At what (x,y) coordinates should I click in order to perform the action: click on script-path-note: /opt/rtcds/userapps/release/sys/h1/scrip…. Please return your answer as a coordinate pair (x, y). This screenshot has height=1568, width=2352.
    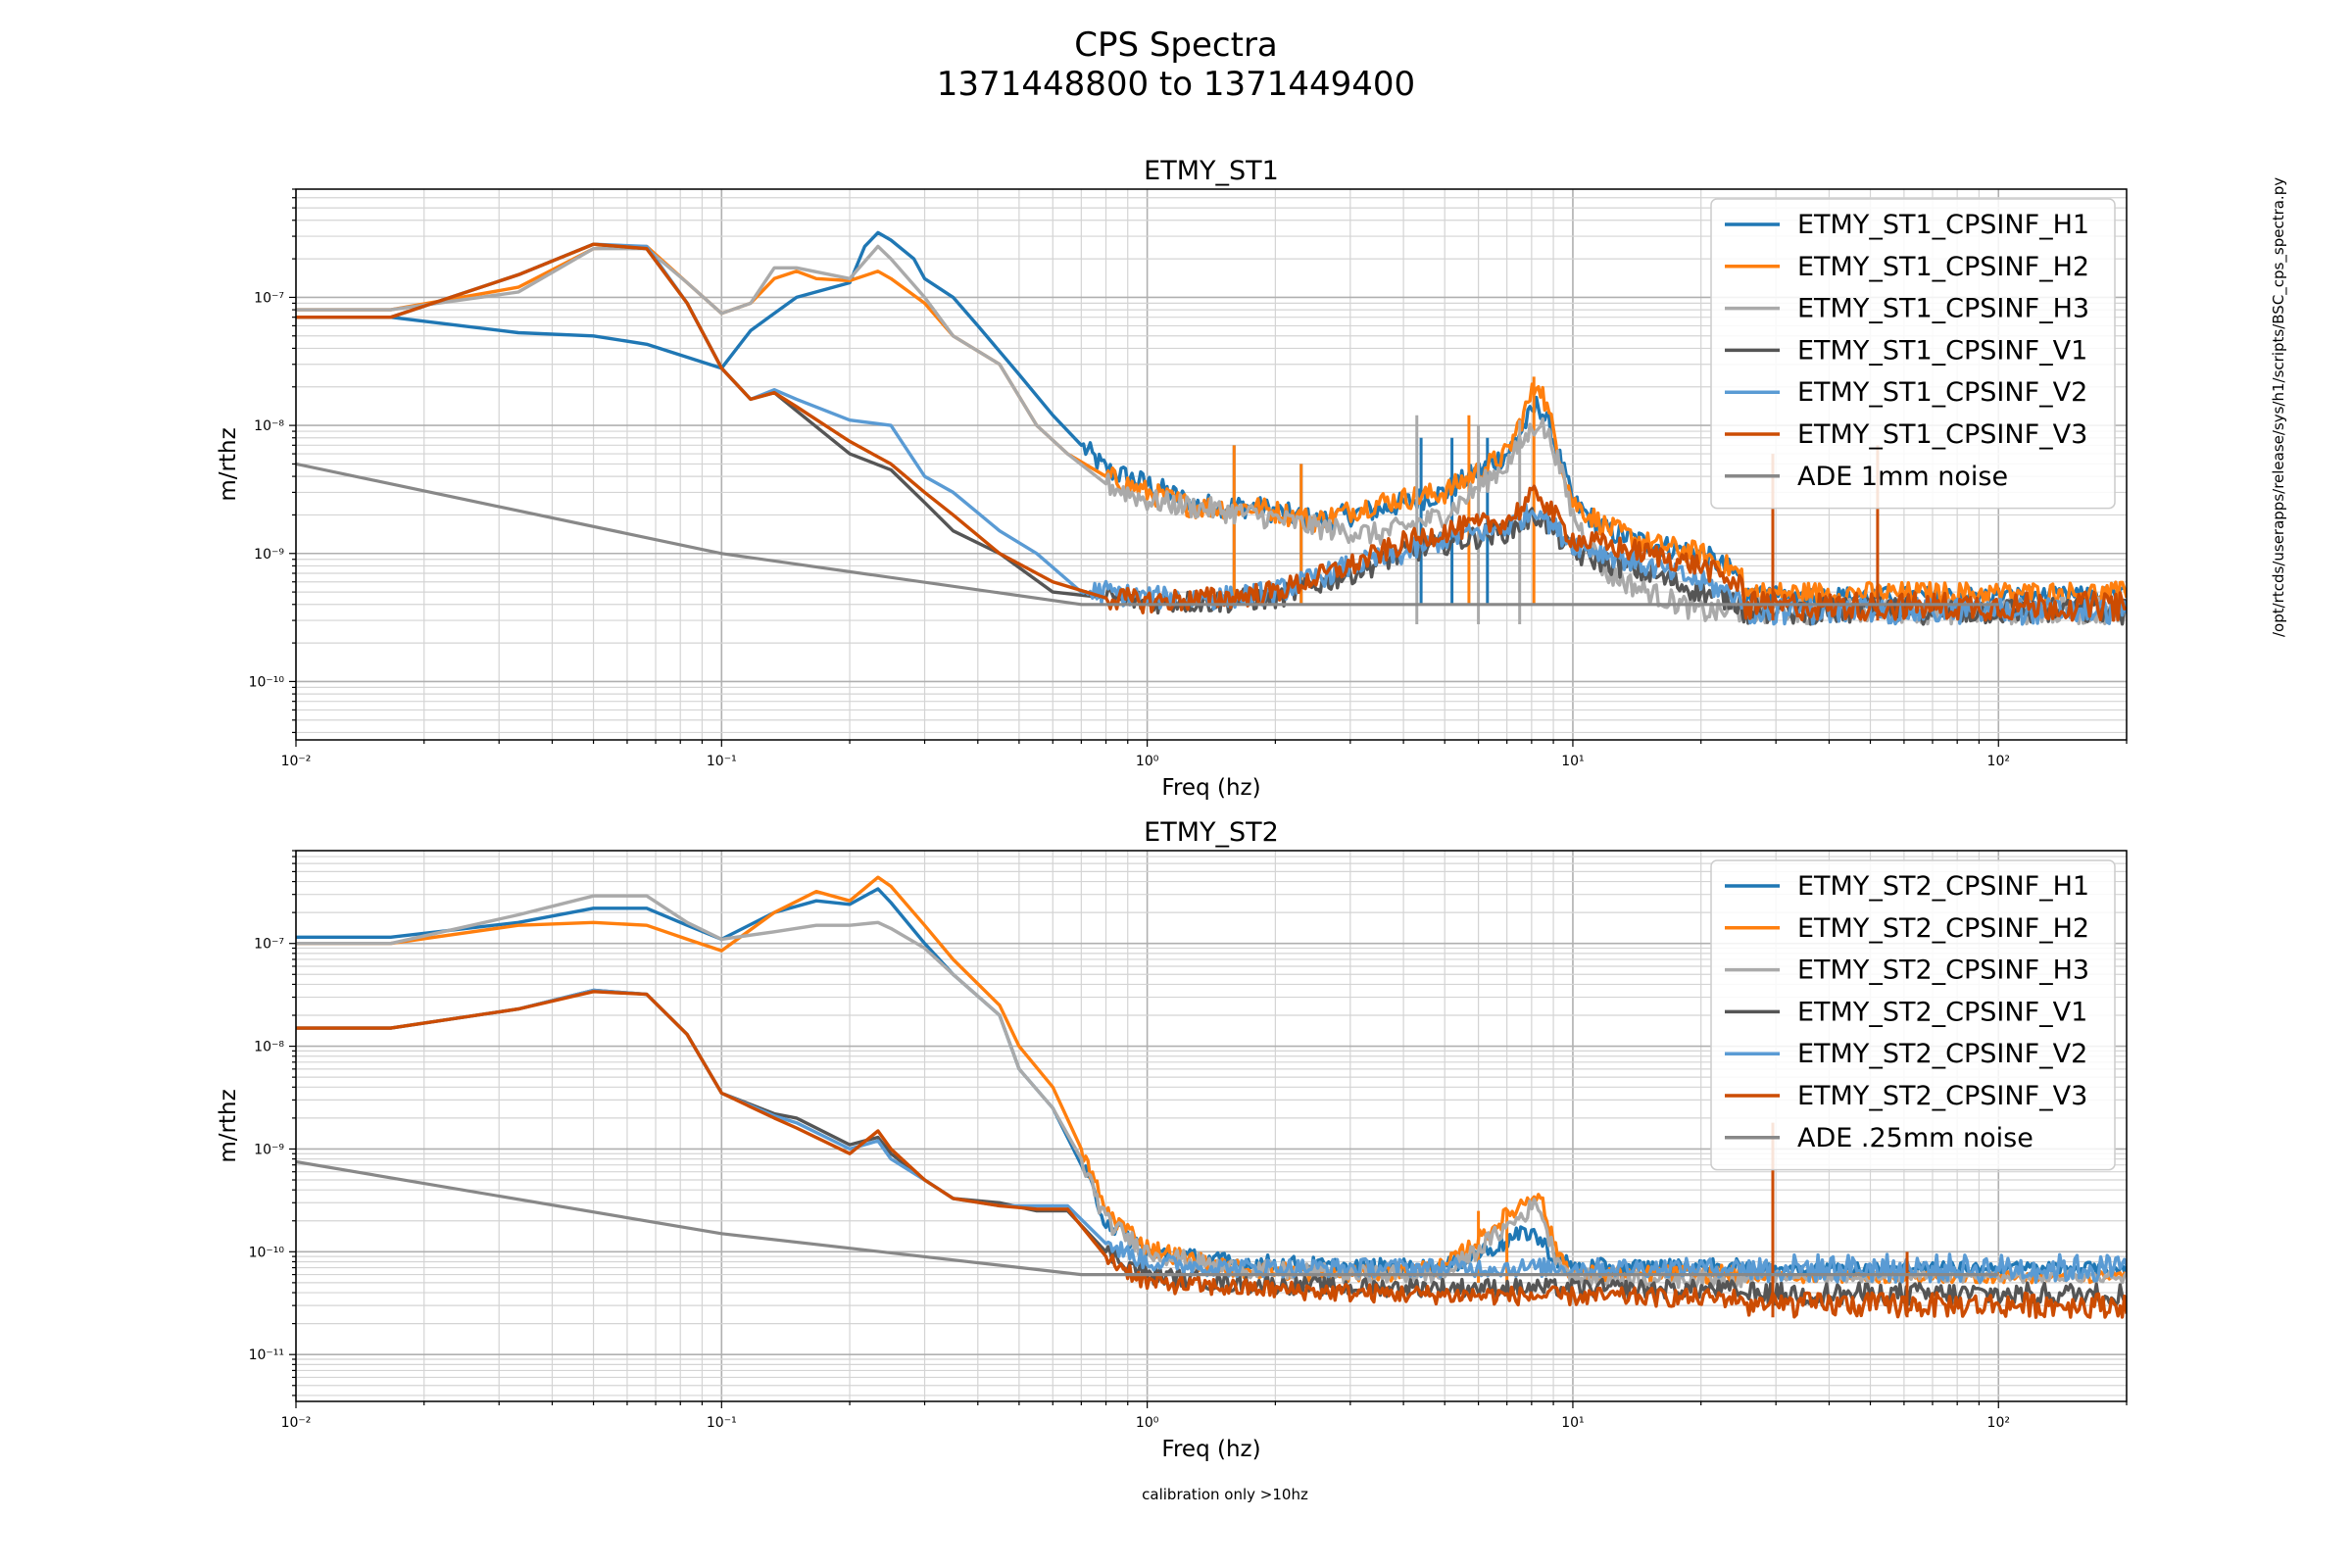
    Looking at the image, I should click on (2279, 377).